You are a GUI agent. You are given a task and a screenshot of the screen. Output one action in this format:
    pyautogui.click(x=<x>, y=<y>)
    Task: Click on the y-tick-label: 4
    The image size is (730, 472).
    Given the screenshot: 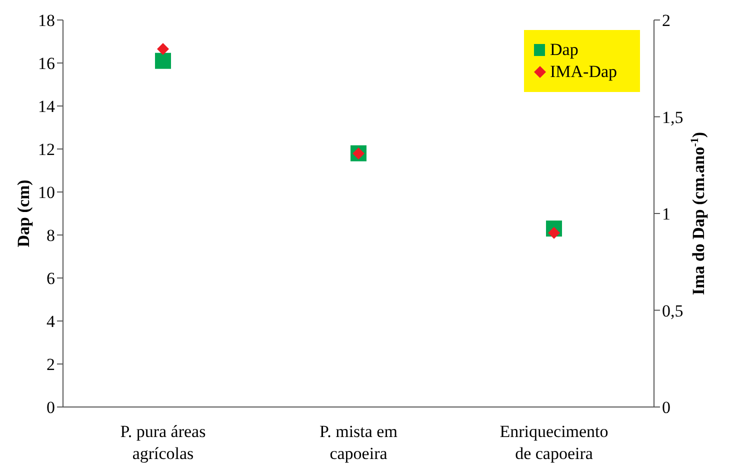 What is the action you would take?
    pyautogui.click(x=51, y=322)
    